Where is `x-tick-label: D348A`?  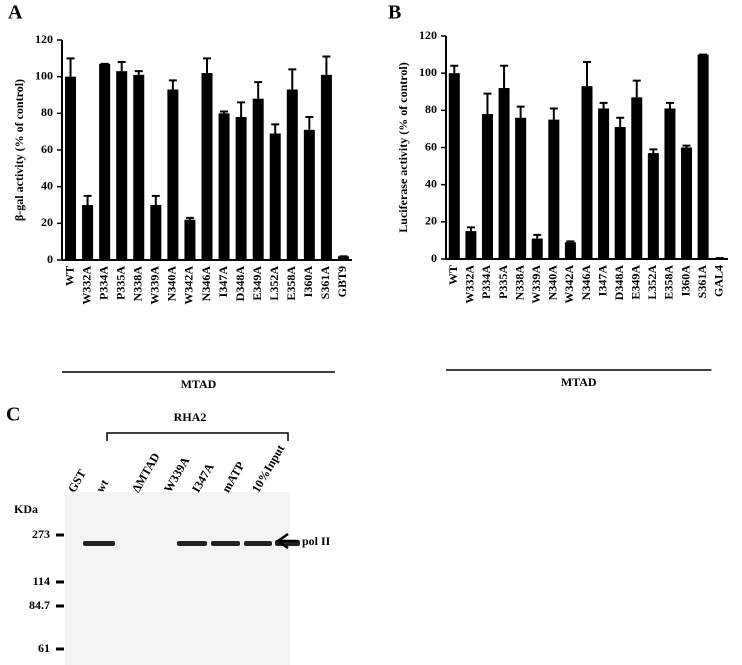 x-tick-label: D348A is located at coordinates (619, 283).